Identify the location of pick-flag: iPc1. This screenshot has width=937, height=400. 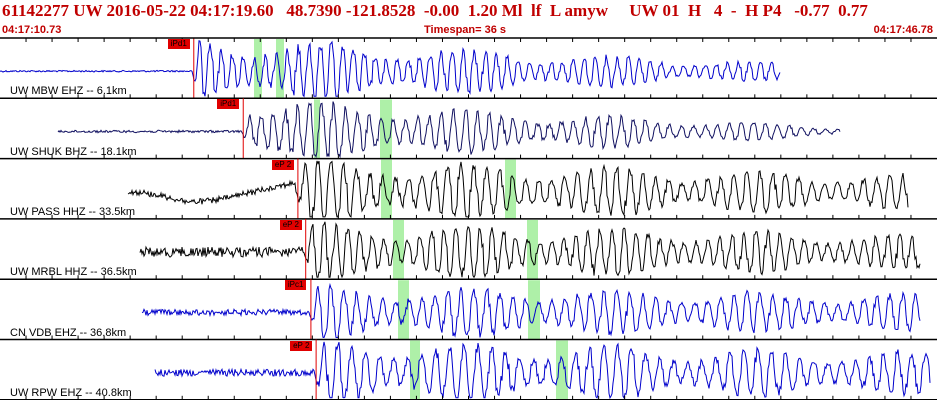
(295, 285).